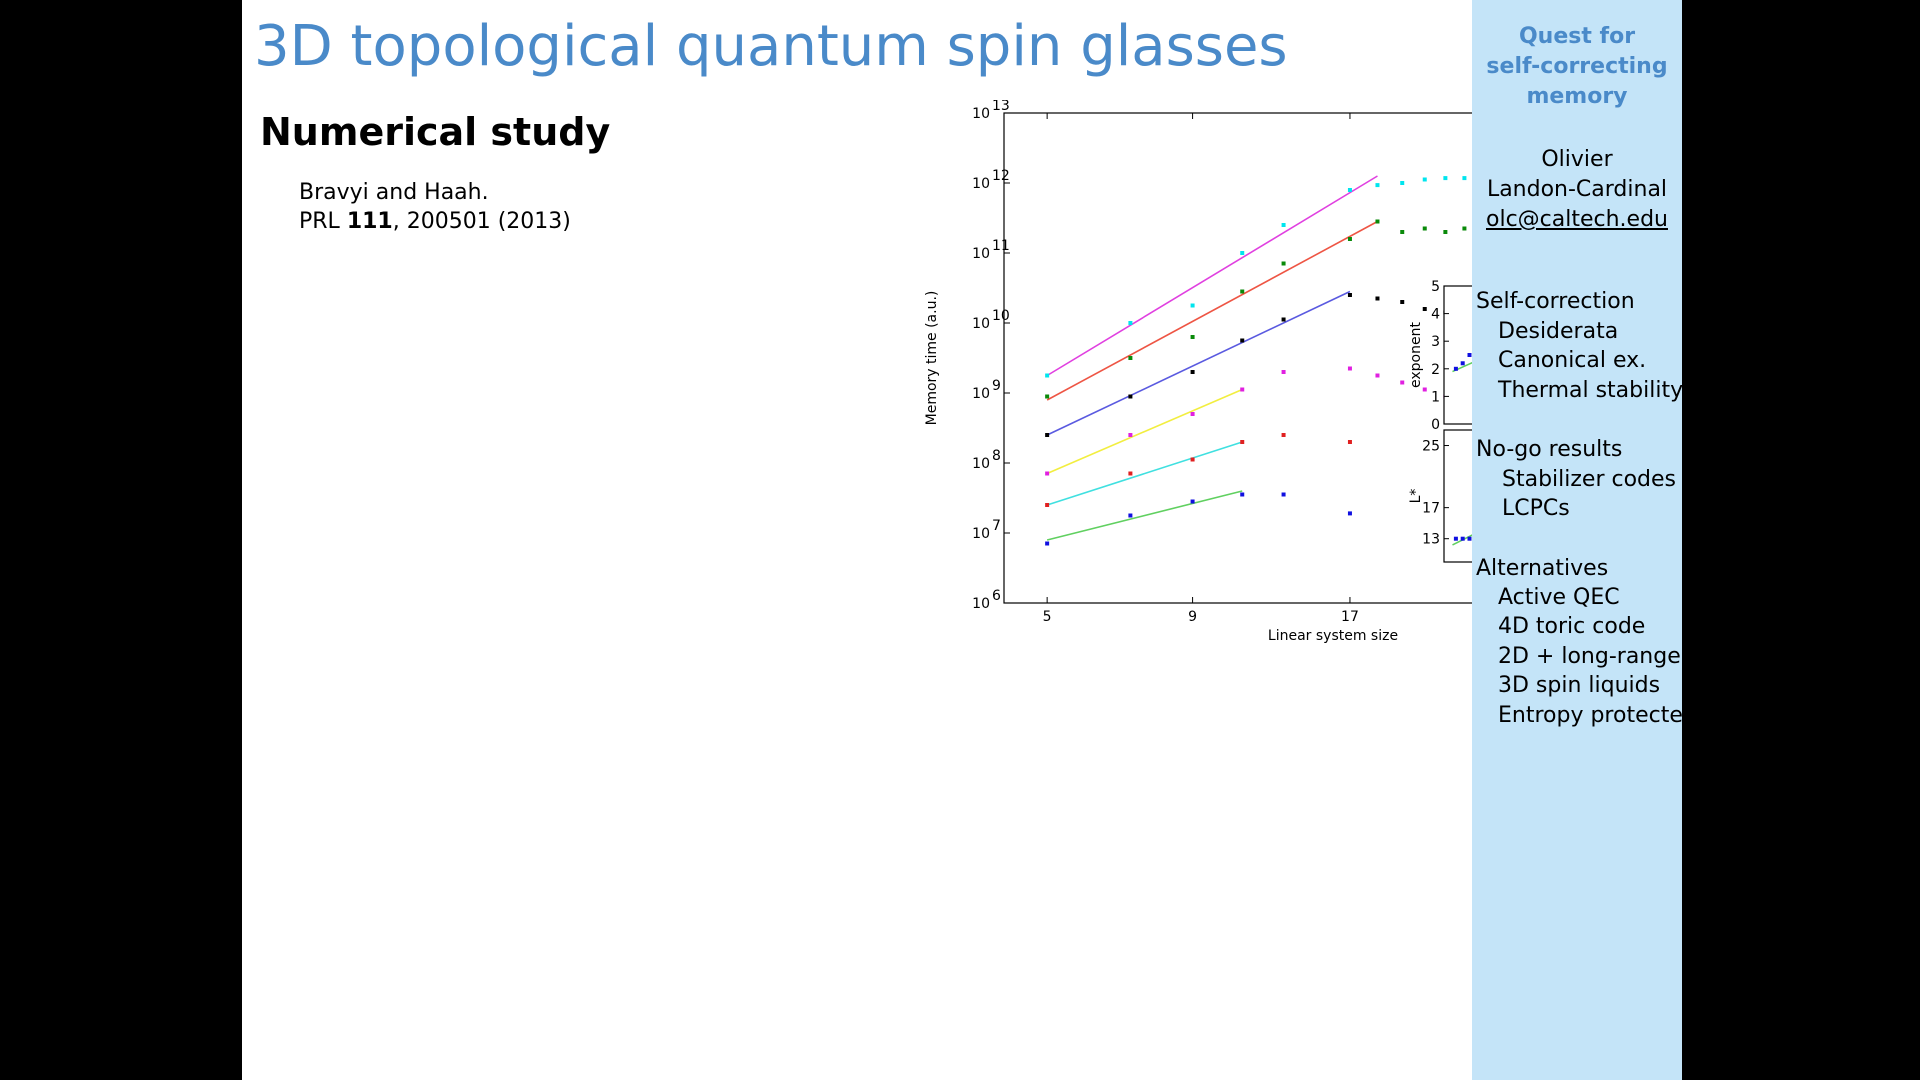  I want to click on sidebar-heading-line: self-correcting, so click(1577, 66).